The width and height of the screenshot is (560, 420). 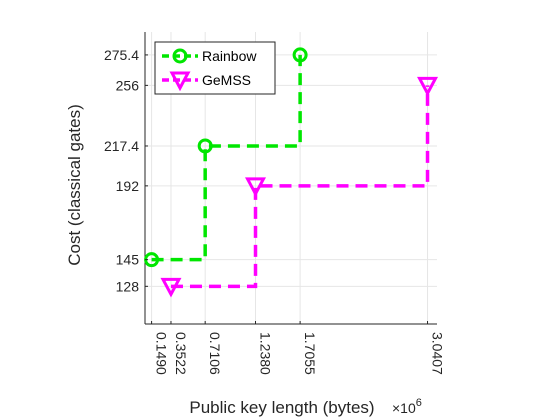 What do you see at coordinates (266, 353) in the screenshot?
I see `x-tick-label: 1.2380` at bounding box center [266, 353].